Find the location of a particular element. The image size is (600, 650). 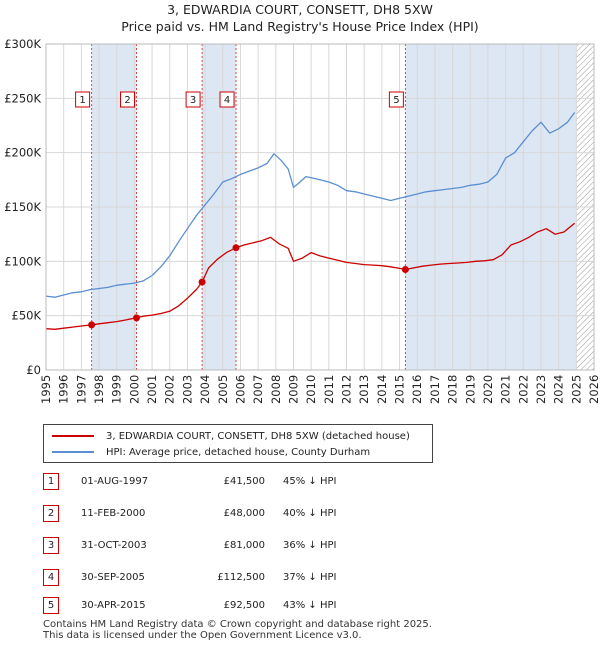

x-tick-label: 2004 is located at coordinates (205, 389).